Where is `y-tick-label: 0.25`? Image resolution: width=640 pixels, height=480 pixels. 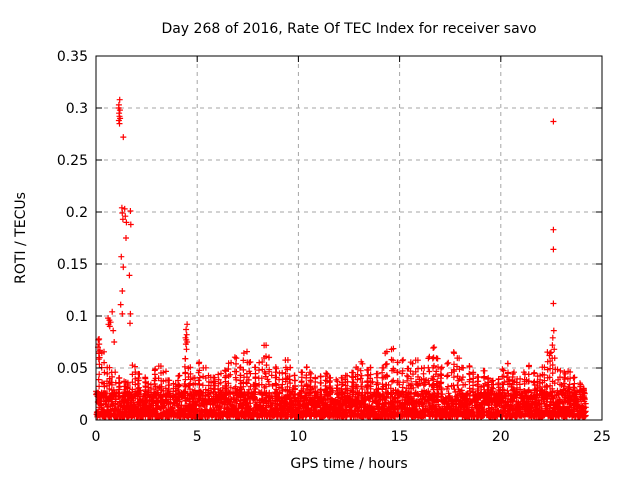
y-tick-label: 0.25 is located at coordinates (72, 161).